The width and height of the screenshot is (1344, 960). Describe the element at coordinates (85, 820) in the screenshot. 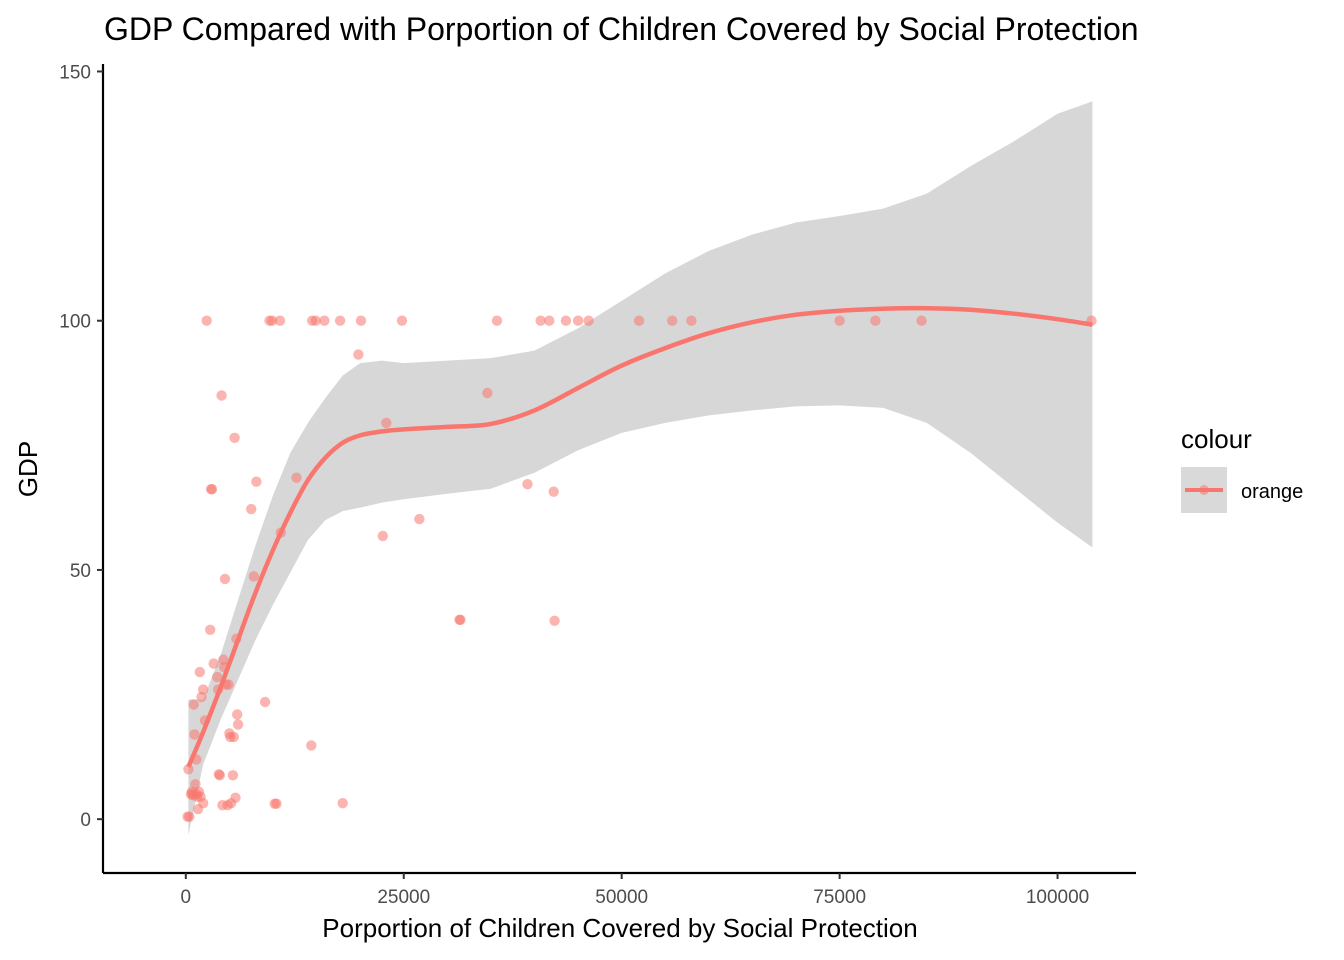

I see `y-tick-label: 0` at that location.